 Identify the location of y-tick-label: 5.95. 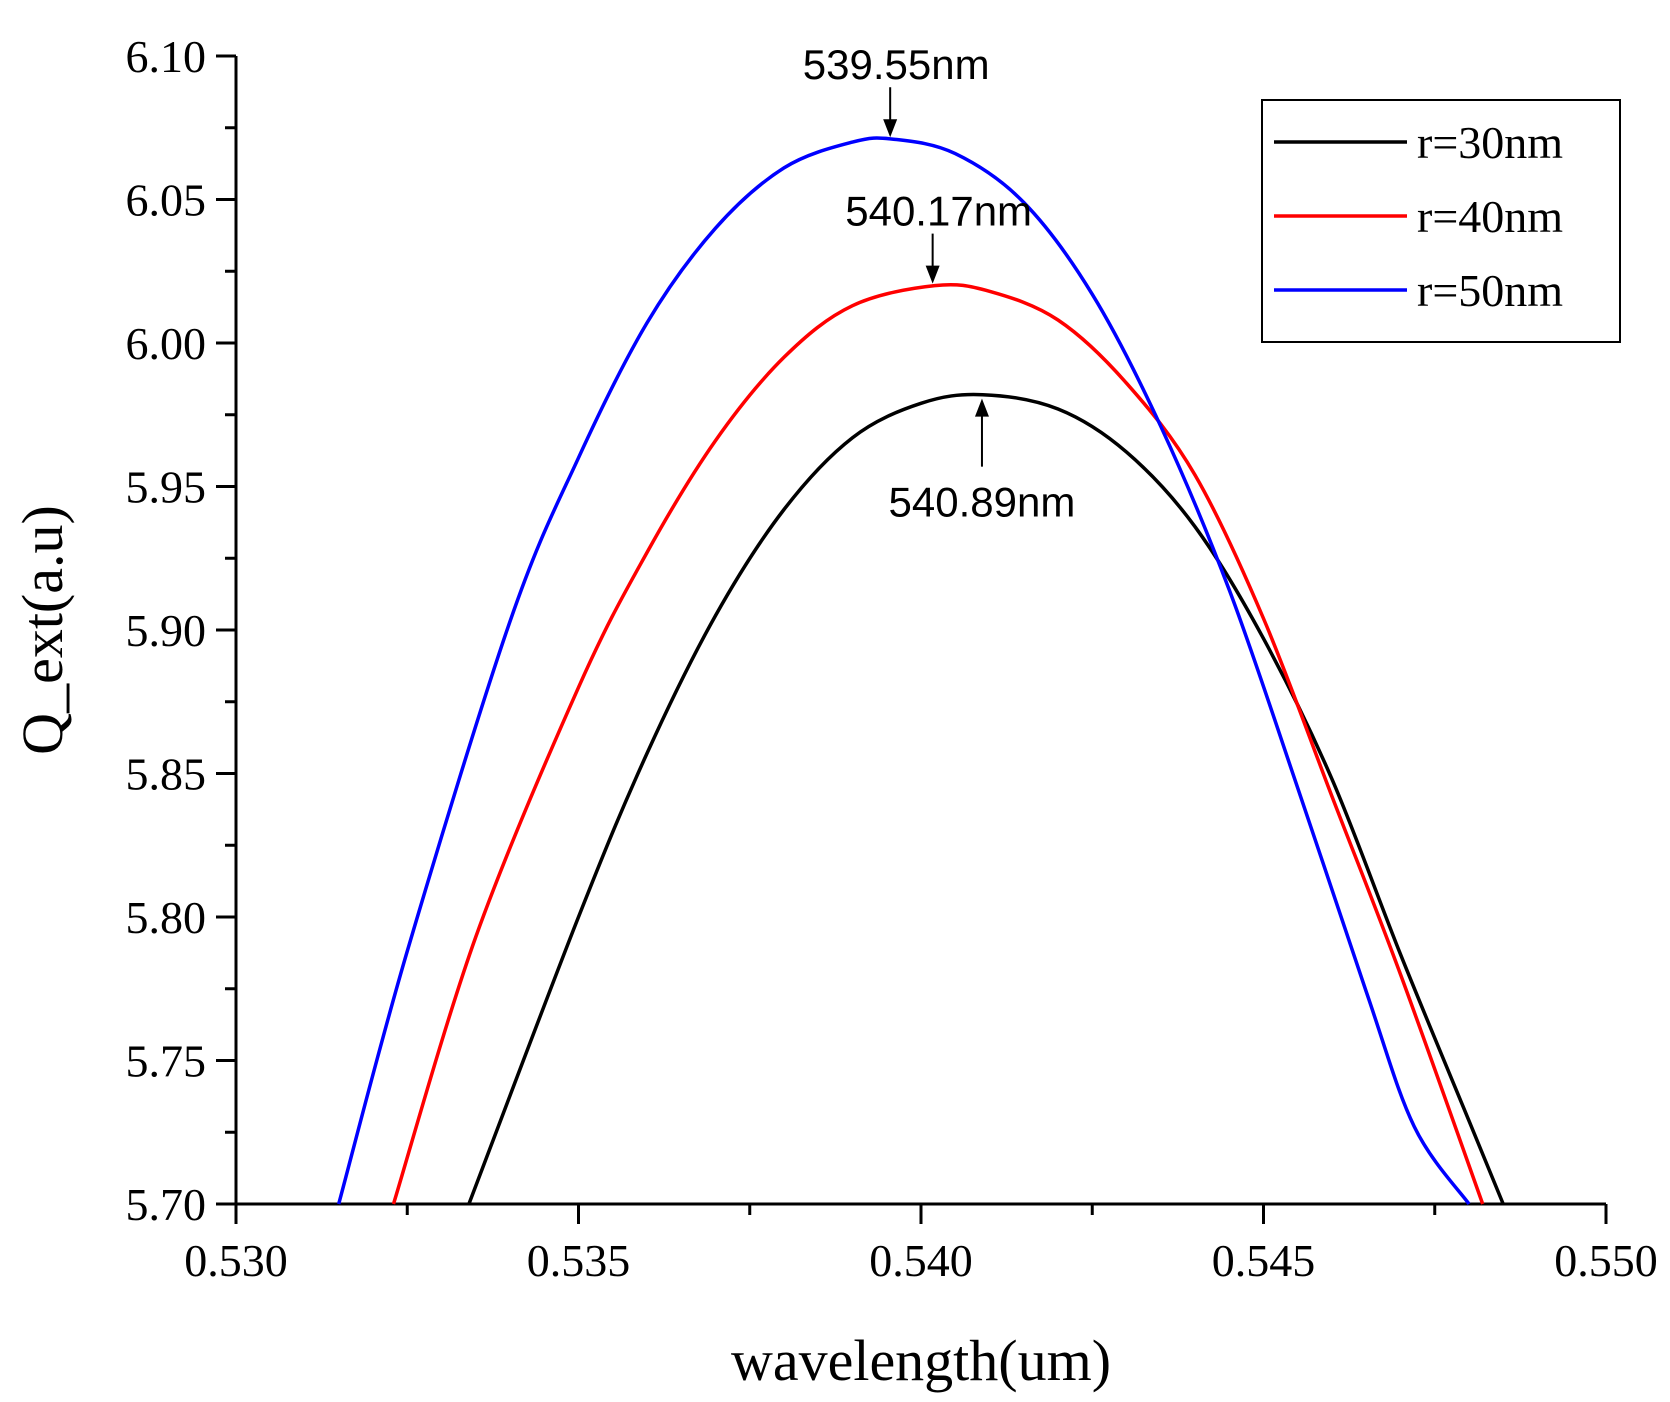
(166, 487).